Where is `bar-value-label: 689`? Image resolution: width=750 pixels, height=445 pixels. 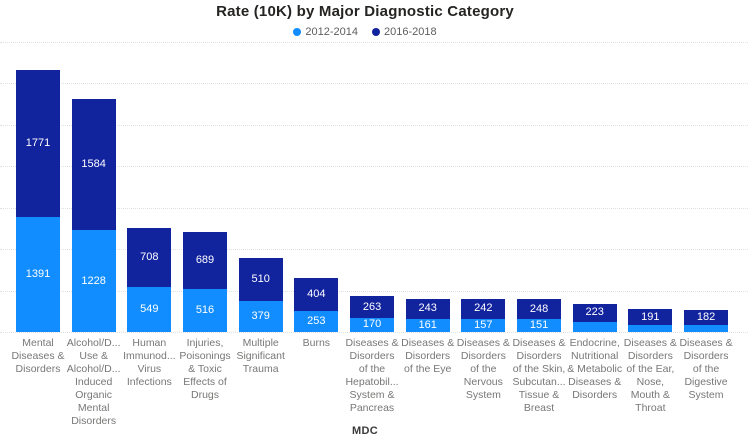
bar-value-label: 689 is located at coordinates (205, 260).